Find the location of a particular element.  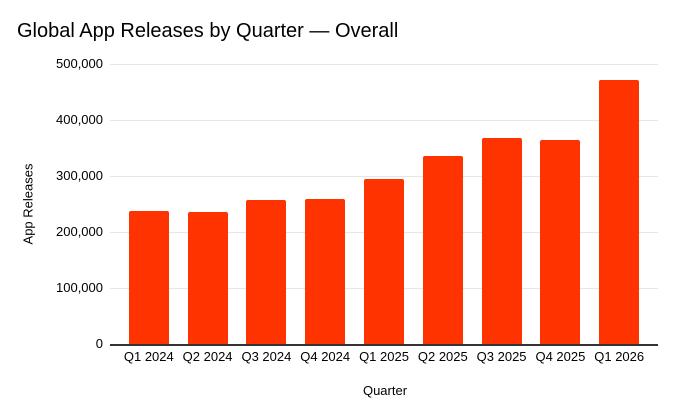

bar-q1-2024 is located at coordinates (148, 277).